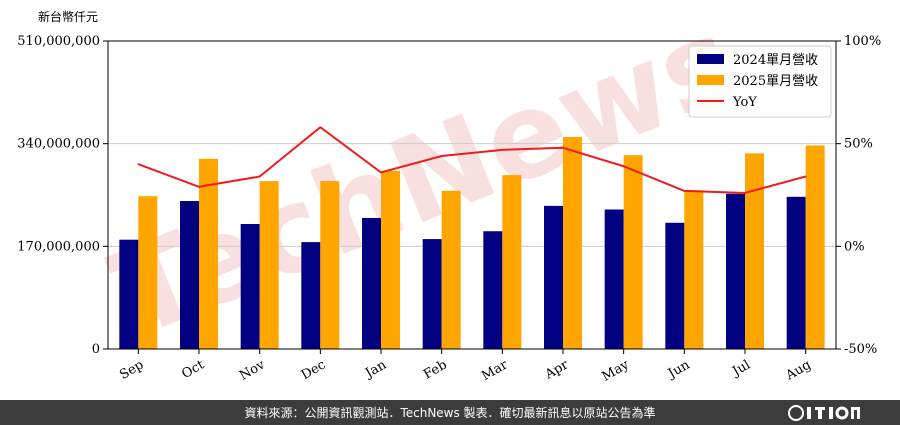 The width and height of the screenshot is (900, 425). I want to click on legend-swatch-2025, so click(710, 80).